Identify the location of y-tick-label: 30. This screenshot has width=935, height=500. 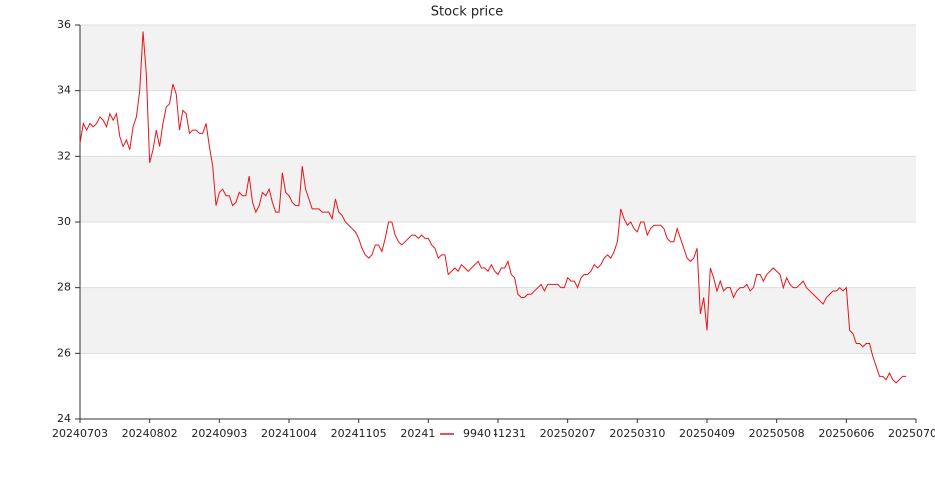
(64, 221).